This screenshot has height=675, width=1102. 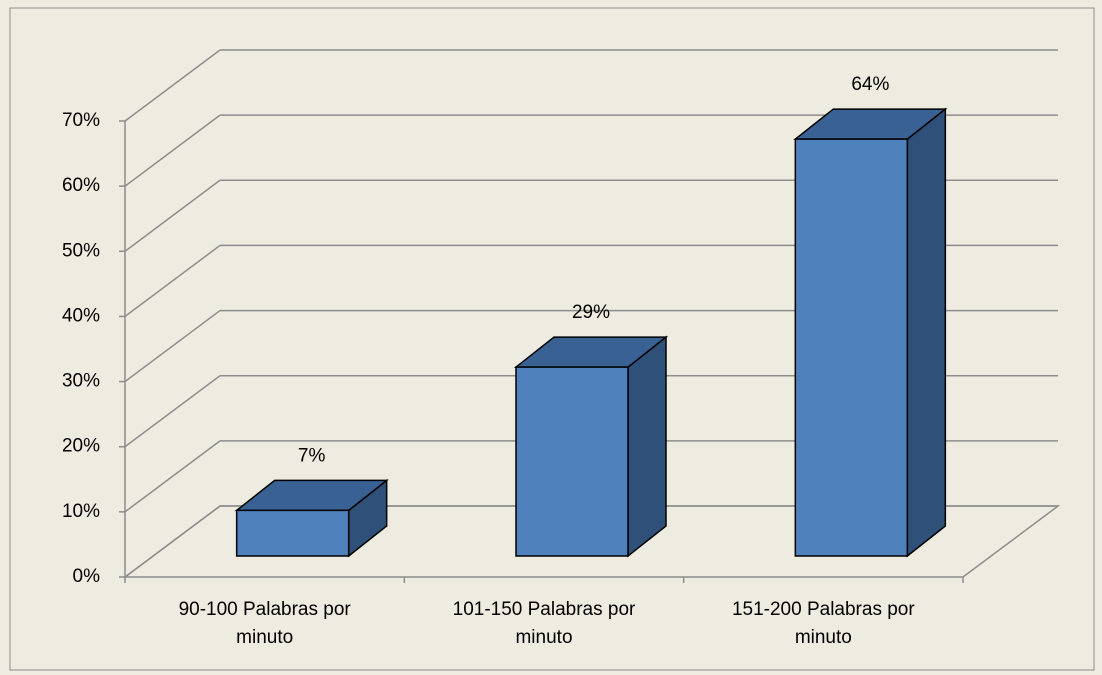 I want to click on value-label: 64%, so click(x=870, y=84).